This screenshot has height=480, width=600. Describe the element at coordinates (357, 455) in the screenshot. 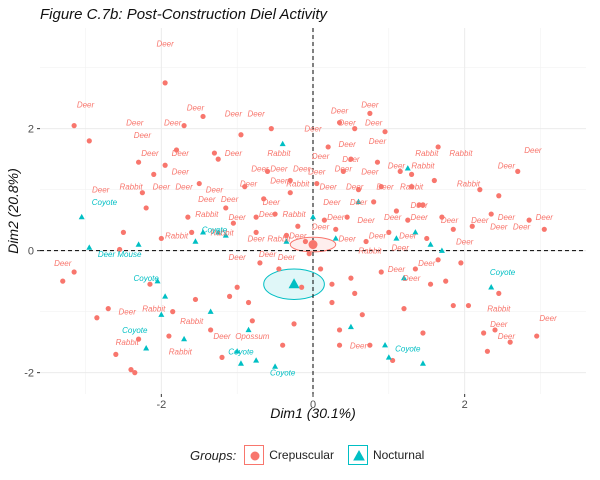

I see `legend-key-nocturnal` at that location.